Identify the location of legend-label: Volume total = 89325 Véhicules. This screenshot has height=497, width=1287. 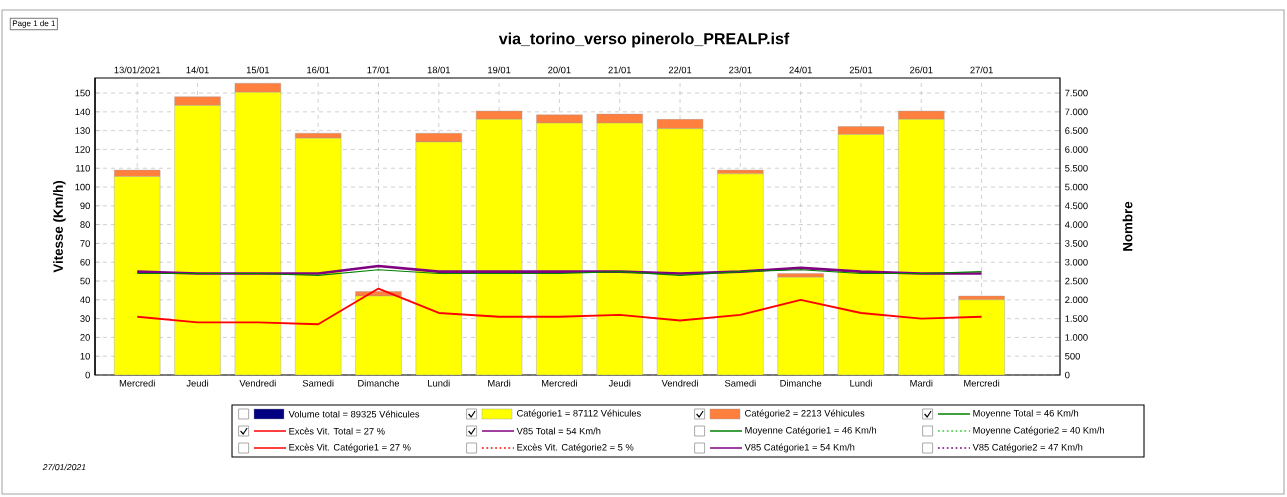
(354, 414).